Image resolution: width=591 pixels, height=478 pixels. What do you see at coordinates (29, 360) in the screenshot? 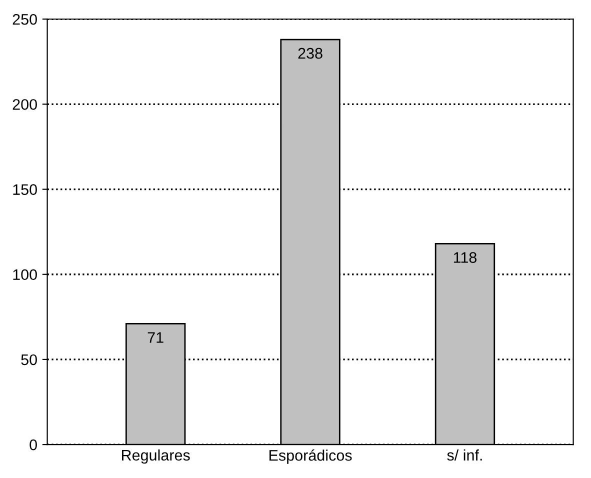
I see `y-tick-label: 50` at bounding box center [29, 360].